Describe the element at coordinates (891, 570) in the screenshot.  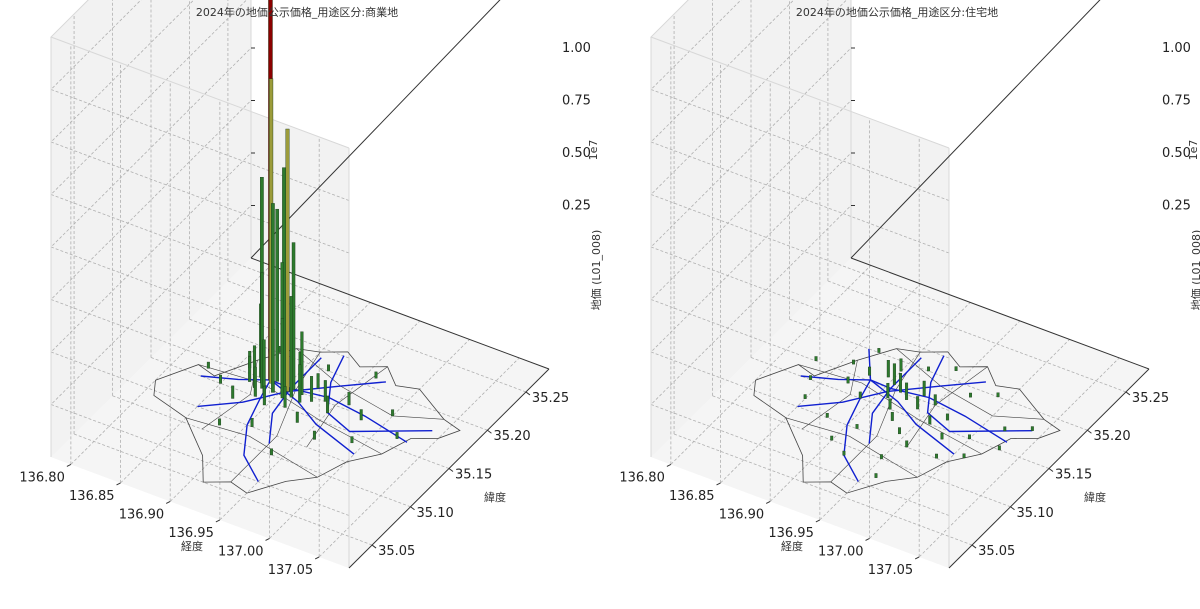
I see `x-tick-label: 137.05` at that location.